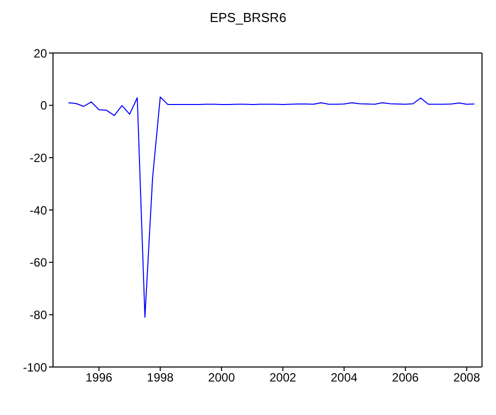 This screenshot has height=415, width=496. Describe the element at coordinates (41, 53) in the screenshot. I see `y-tick-label: 20` at that location.